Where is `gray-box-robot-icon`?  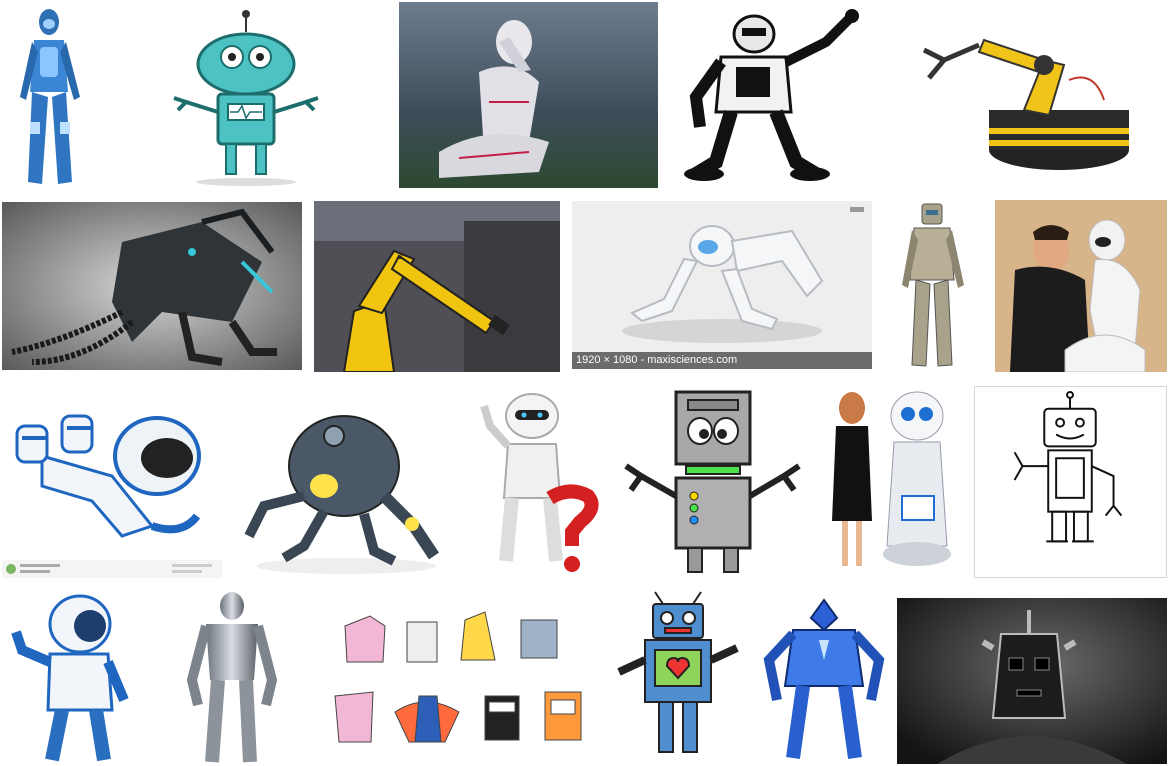
gray-box-robot-icon is located at coordinates (712, 481).